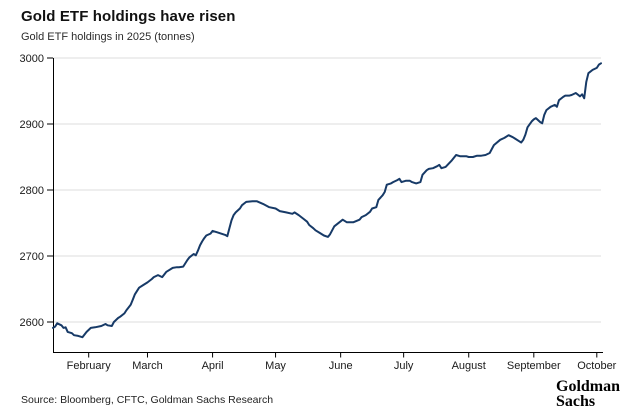 The image size is (640, 418). What do you see at coordinates (89, 366) in the screenshot?
I see `x-axis-label: February` at bounding box center [89, 366].